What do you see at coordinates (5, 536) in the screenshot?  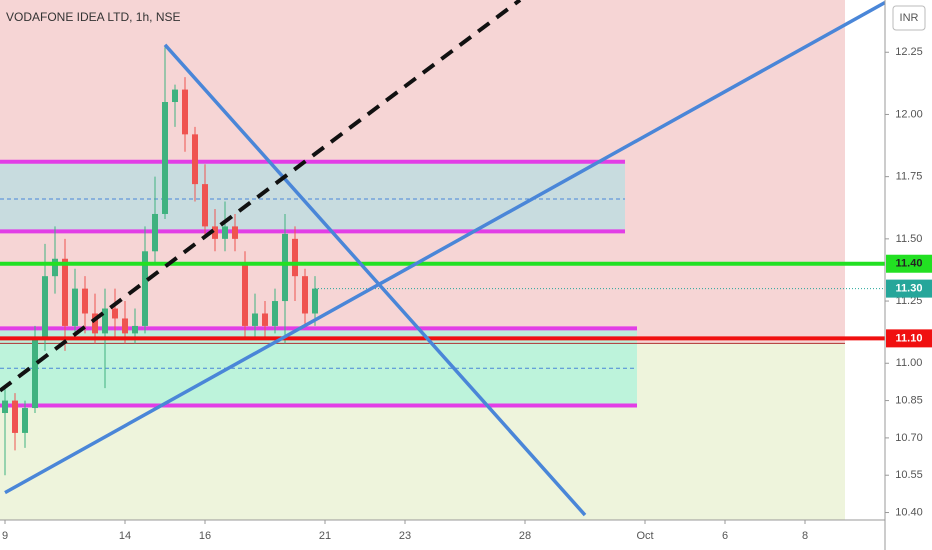 I see `x-tick-label: 9` at bounding box center [5, 536].